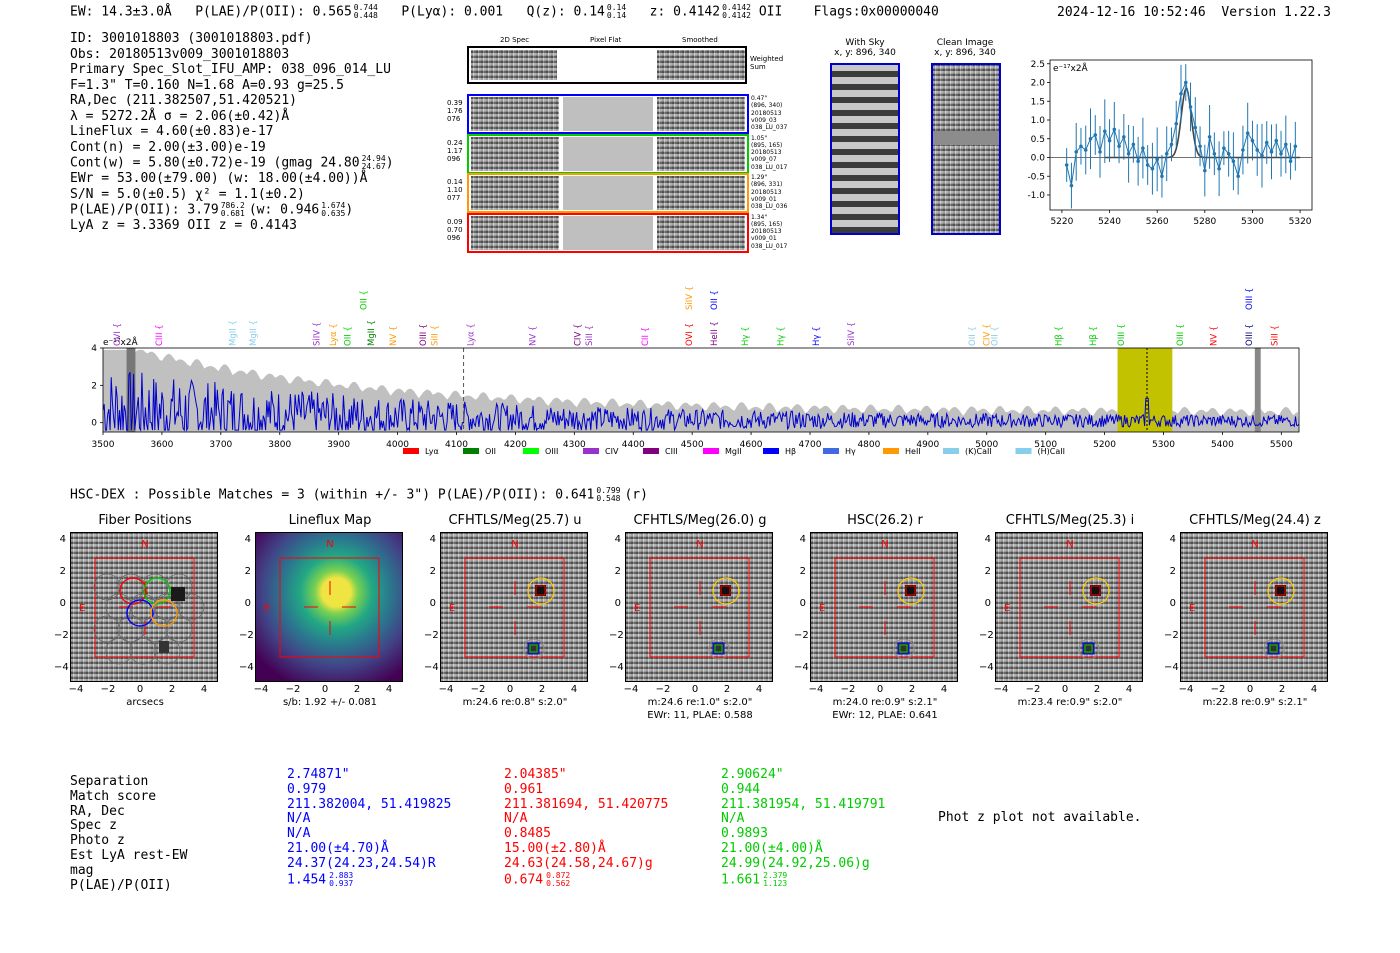  I want to click on cutout-title: CFHTLS/Meg(26.0) g, so click(700, 520).